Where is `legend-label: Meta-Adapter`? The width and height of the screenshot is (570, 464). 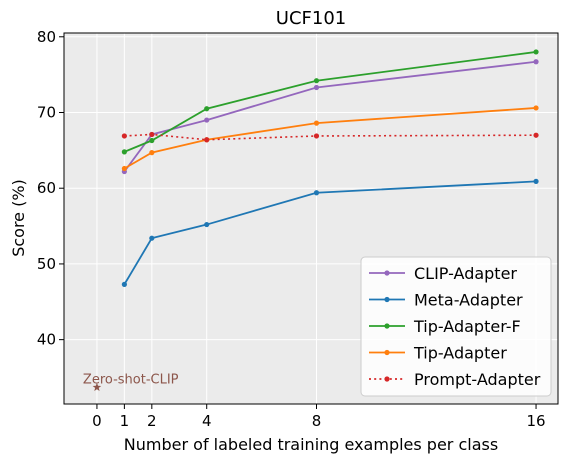
legend-label: Meta-Adapter is located at coordinates (468, 300).